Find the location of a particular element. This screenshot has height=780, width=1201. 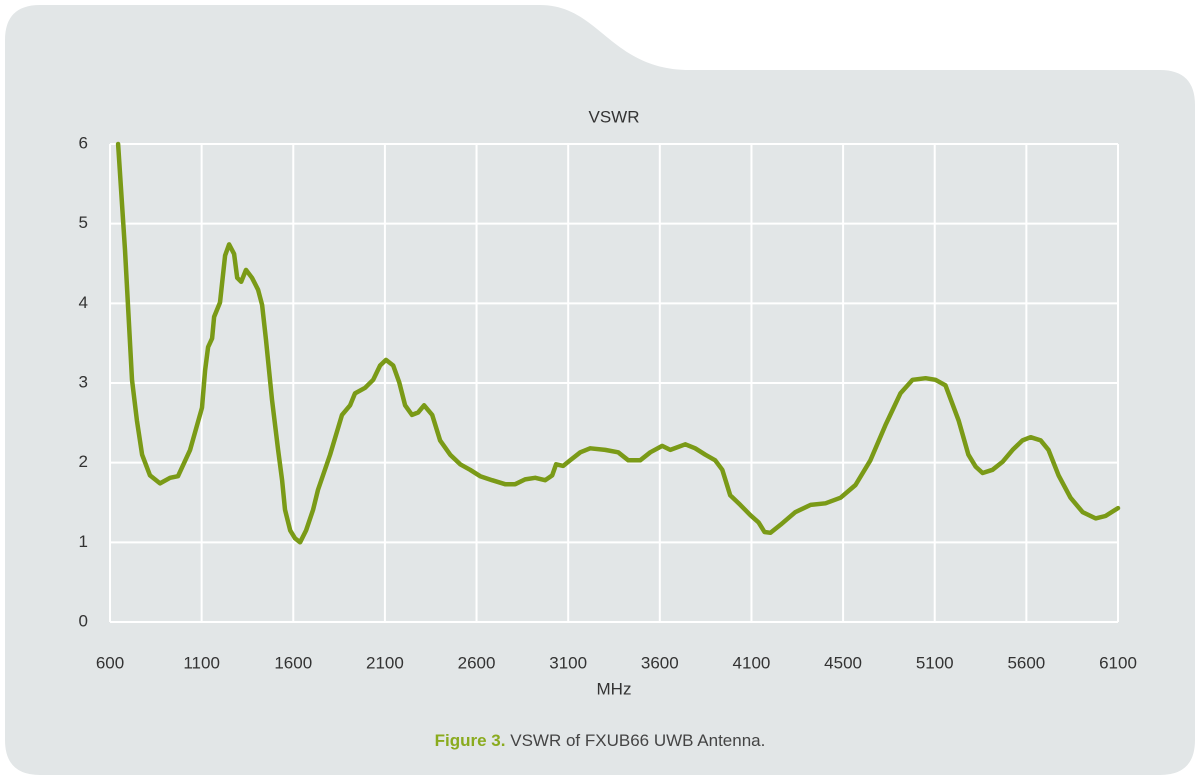

y-tick-label: 3 is located at coordinates (83, 381).